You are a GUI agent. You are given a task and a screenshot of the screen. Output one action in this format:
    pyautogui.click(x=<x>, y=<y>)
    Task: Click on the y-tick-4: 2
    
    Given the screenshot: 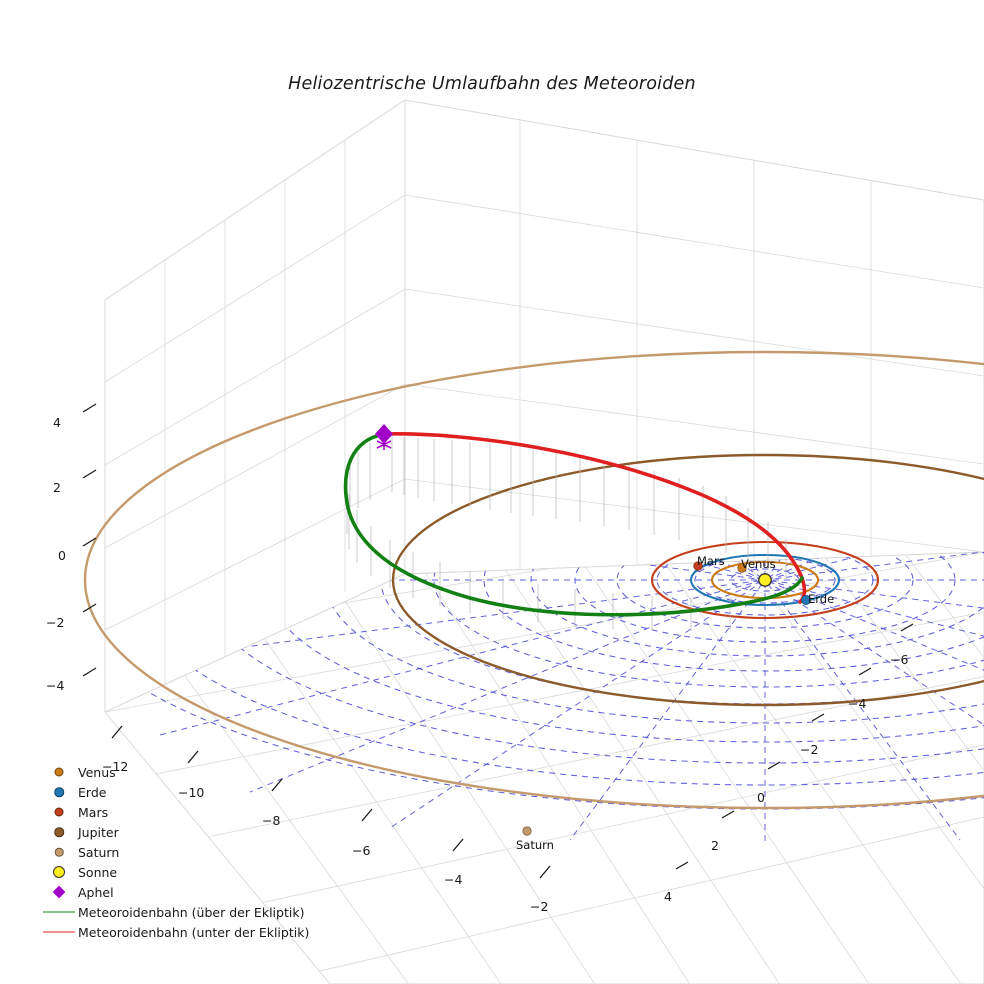 What is the action you would take?
    pyautogui.click(x=715, y=845)
    